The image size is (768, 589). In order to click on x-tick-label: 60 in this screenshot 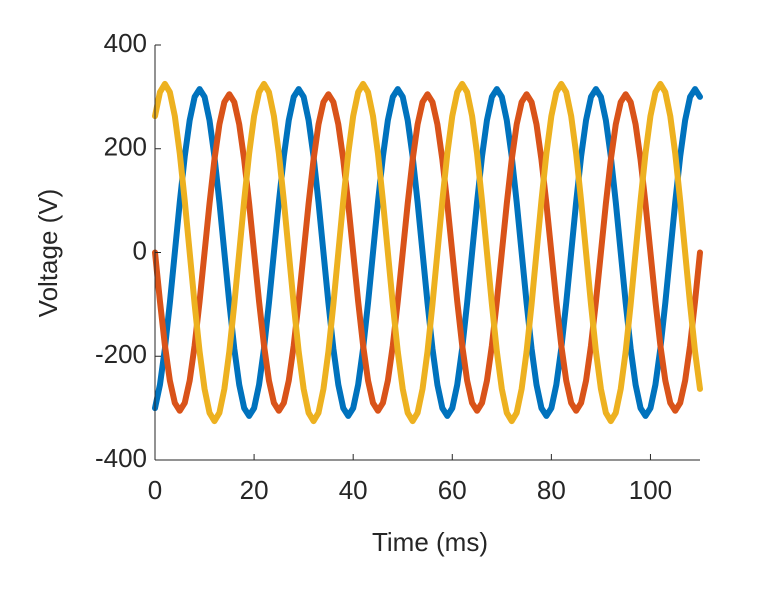, I will do `click(452, 490)`.